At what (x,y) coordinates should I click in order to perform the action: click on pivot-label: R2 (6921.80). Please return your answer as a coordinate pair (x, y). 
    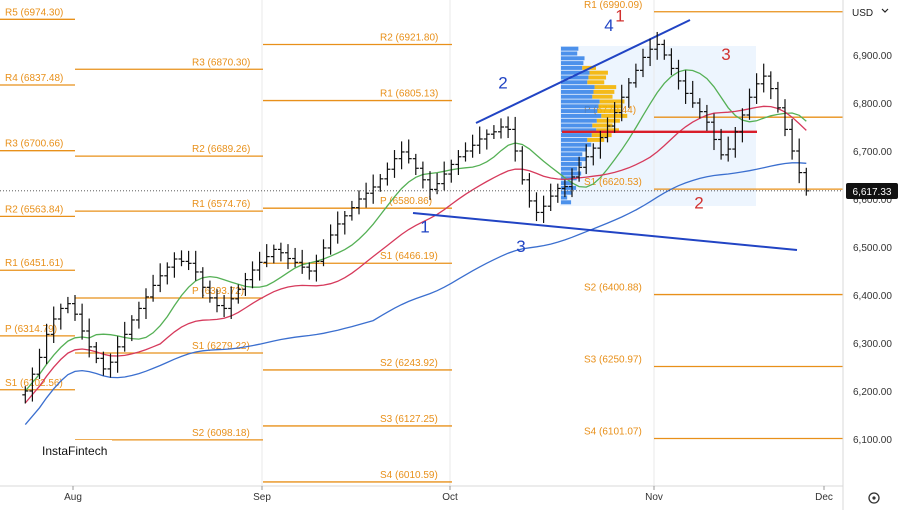
    Looking at the image, I should click on (409, 38).